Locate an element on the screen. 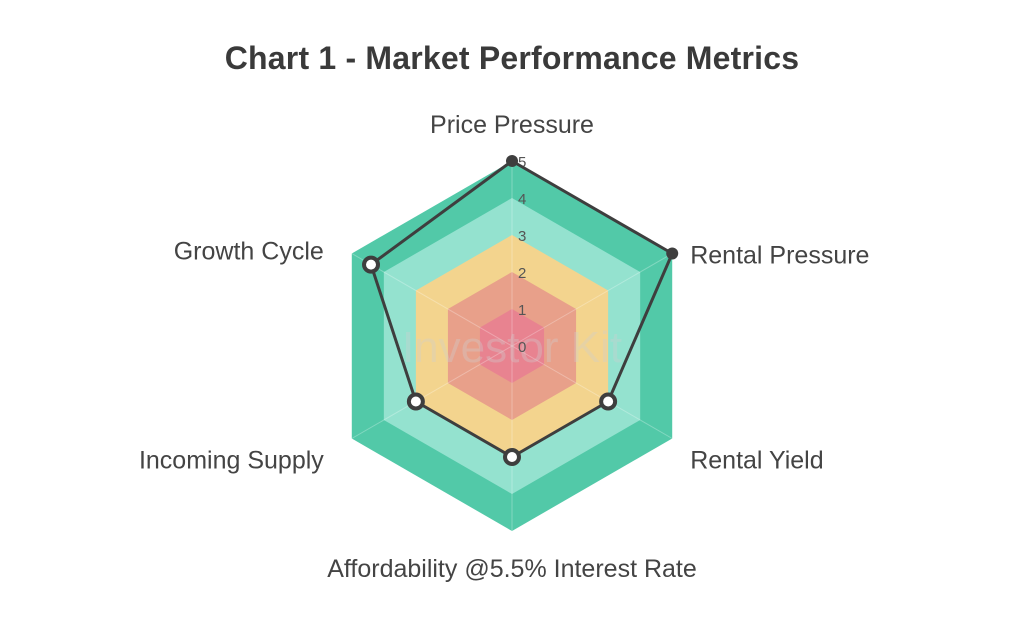  tick-label-2: 2 is located at coordinates (522, 273).